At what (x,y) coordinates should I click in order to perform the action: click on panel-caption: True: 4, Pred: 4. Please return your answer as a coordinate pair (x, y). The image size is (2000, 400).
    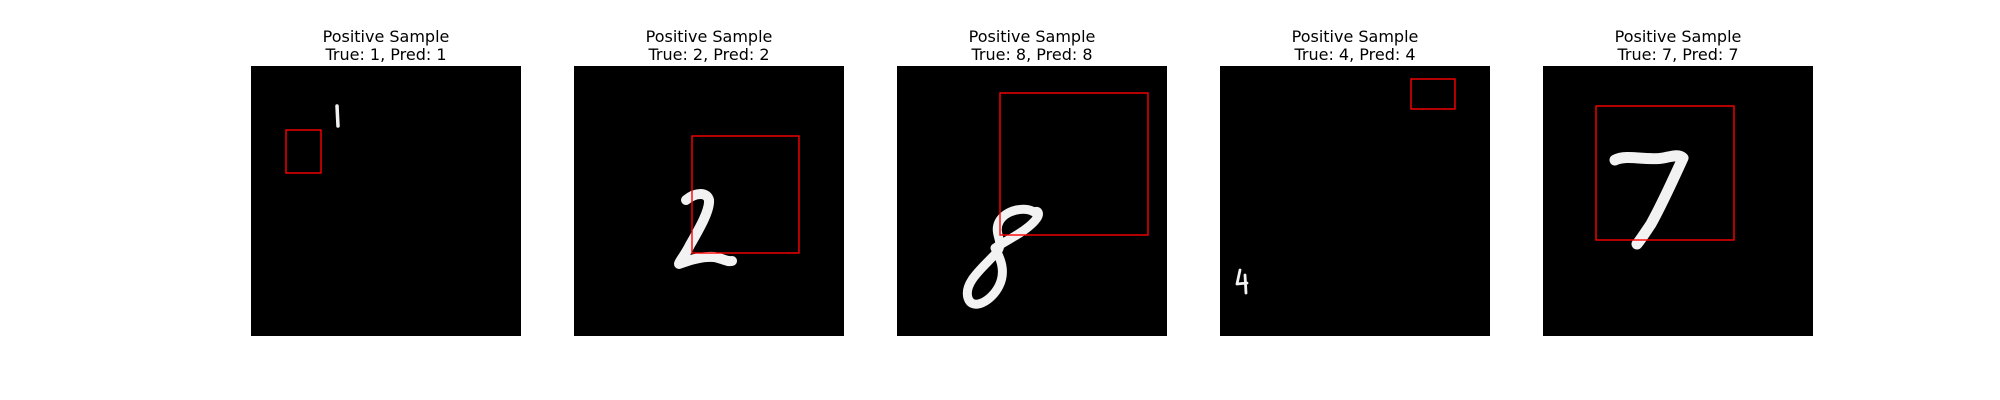
    Looking at the image, I should click on (1355, 54).